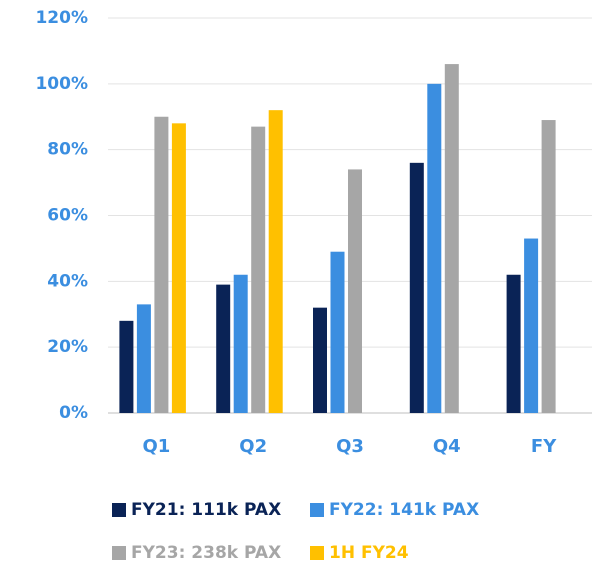  Describe the element at coordinates (73, 413) in the screenshot. I see `y-tick-label: 0%` at that location.